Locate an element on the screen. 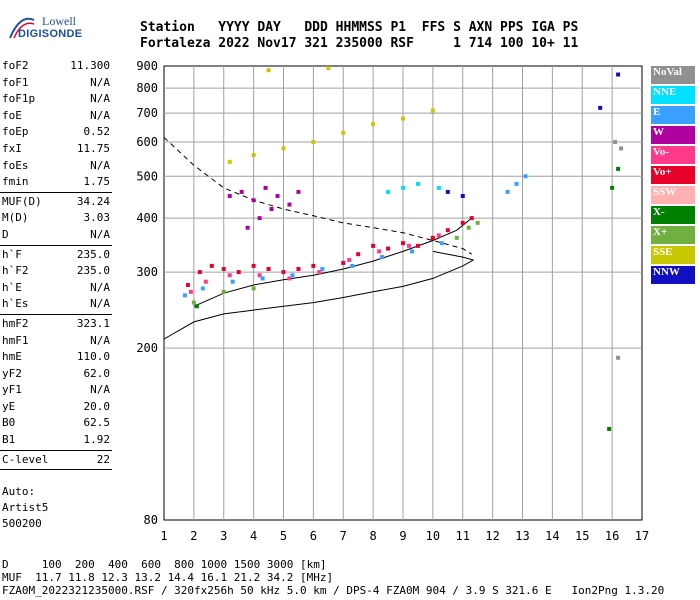 This screenshot has width=700, height=600. param-value: 11.300 is located at coordinates (90, 65).